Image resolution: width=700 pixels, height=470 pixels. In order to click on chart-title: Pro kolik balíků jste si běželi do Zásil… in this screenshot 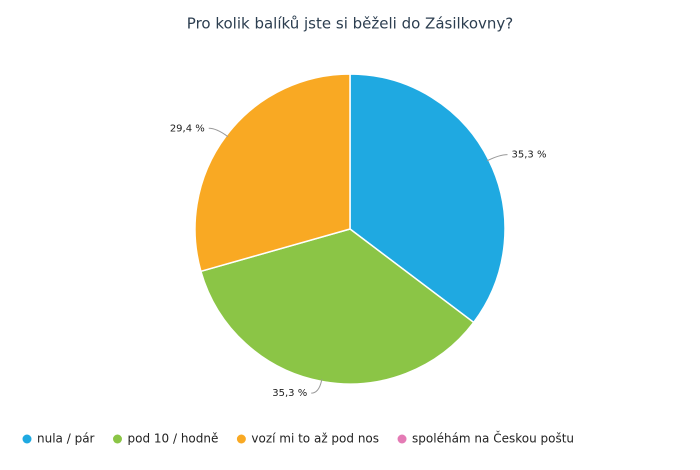, I will do `click(350, 24)`.